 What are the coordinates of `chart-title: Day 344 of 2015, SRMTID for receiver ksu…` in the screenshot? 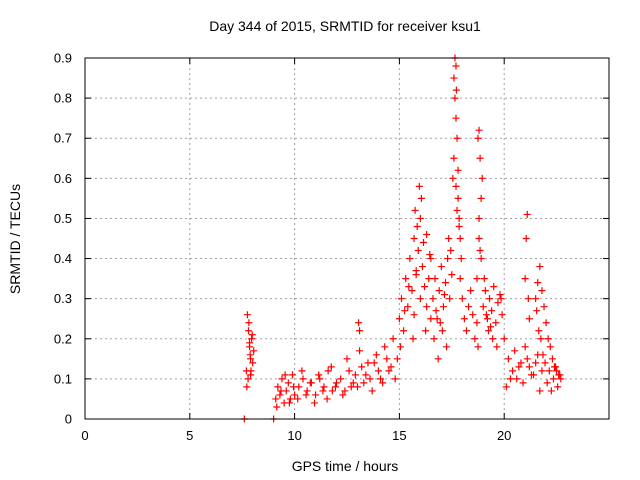 It's located at (345, 26).